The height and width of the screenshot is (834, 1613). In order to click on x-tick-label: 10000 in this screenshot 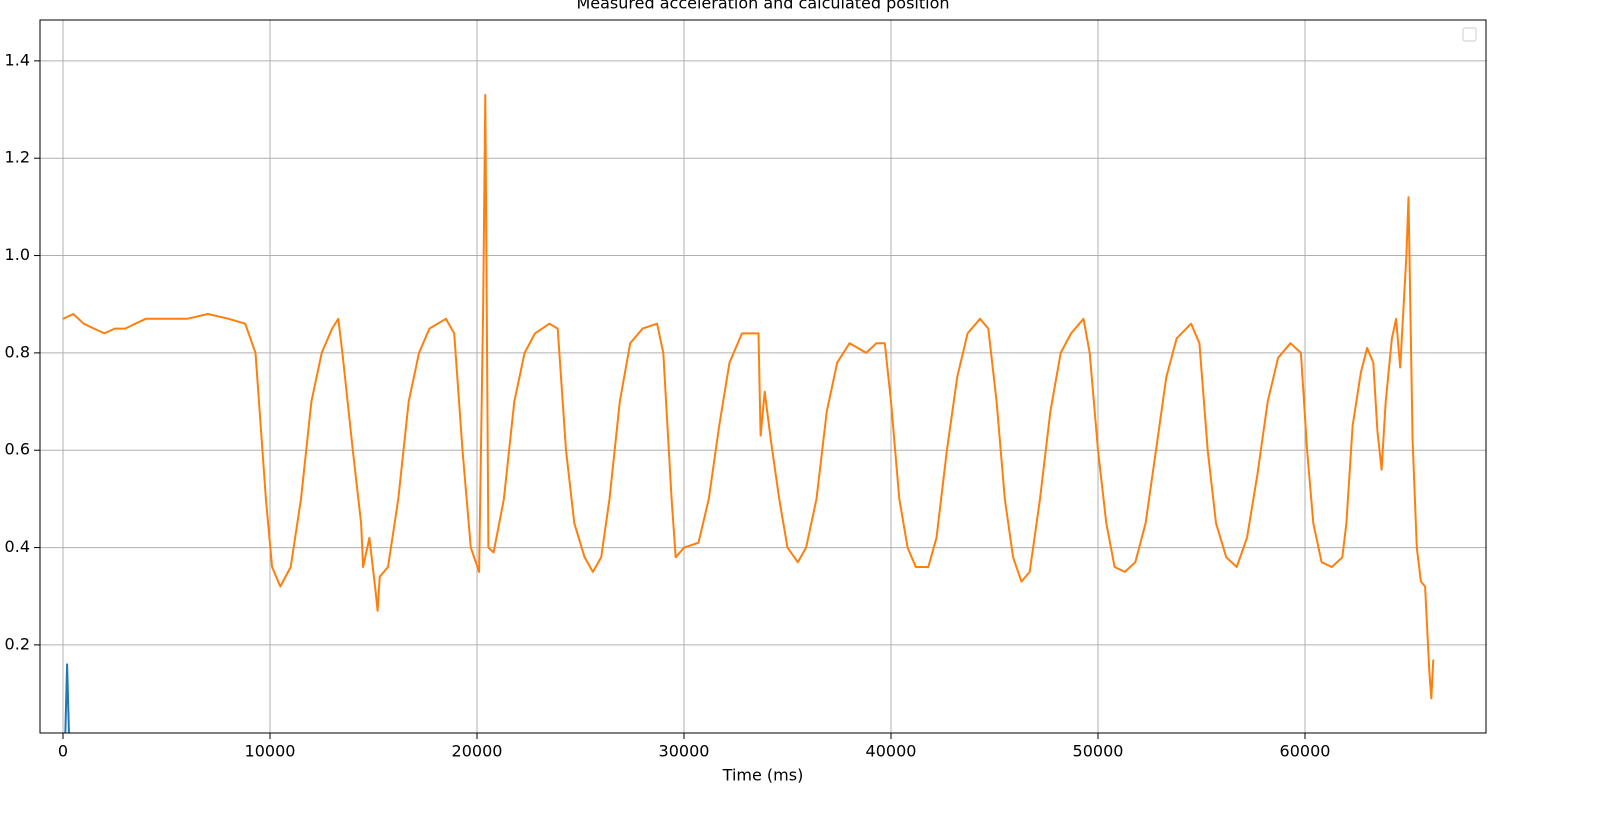, I will do `click(270, 751)`.